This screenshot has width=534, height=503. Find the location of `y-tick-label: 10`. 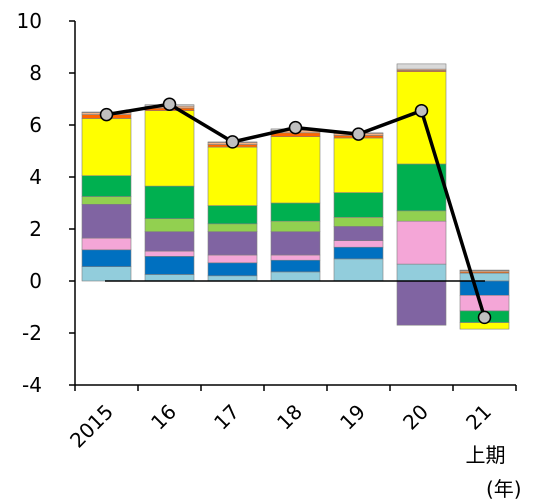

y-tick-label: 10 is located at coordinates (29, 21).